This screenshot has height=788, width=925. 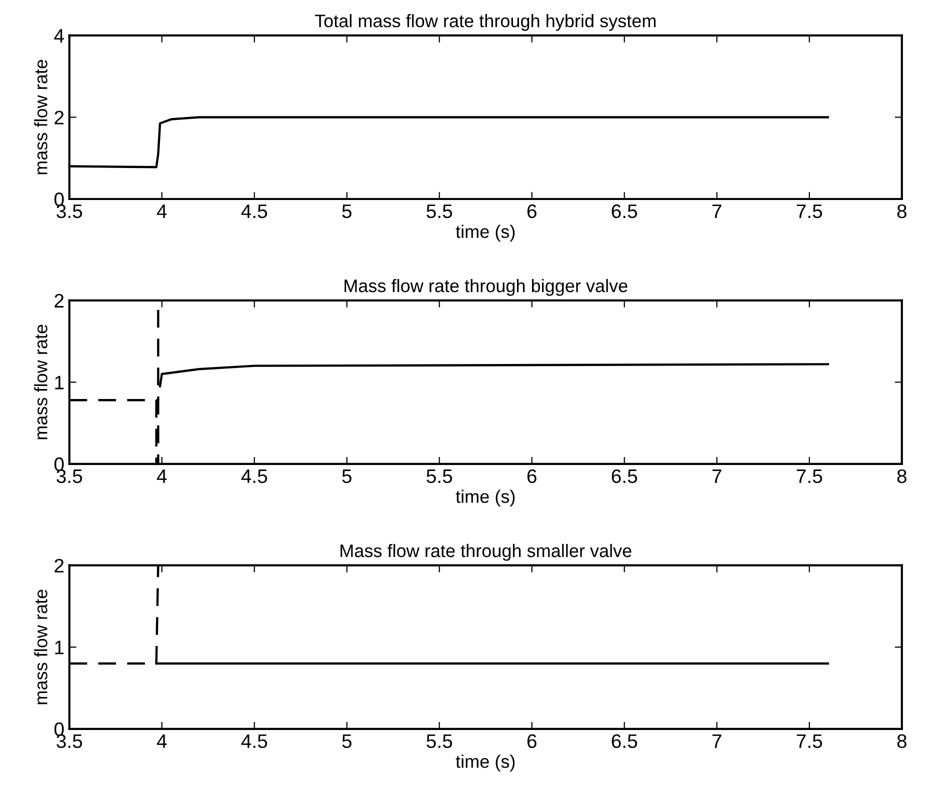 What do you see at coordinates (59, 36) in the screenshot?
I see `y-tick-label: 4` at bounding box center [59, 36].